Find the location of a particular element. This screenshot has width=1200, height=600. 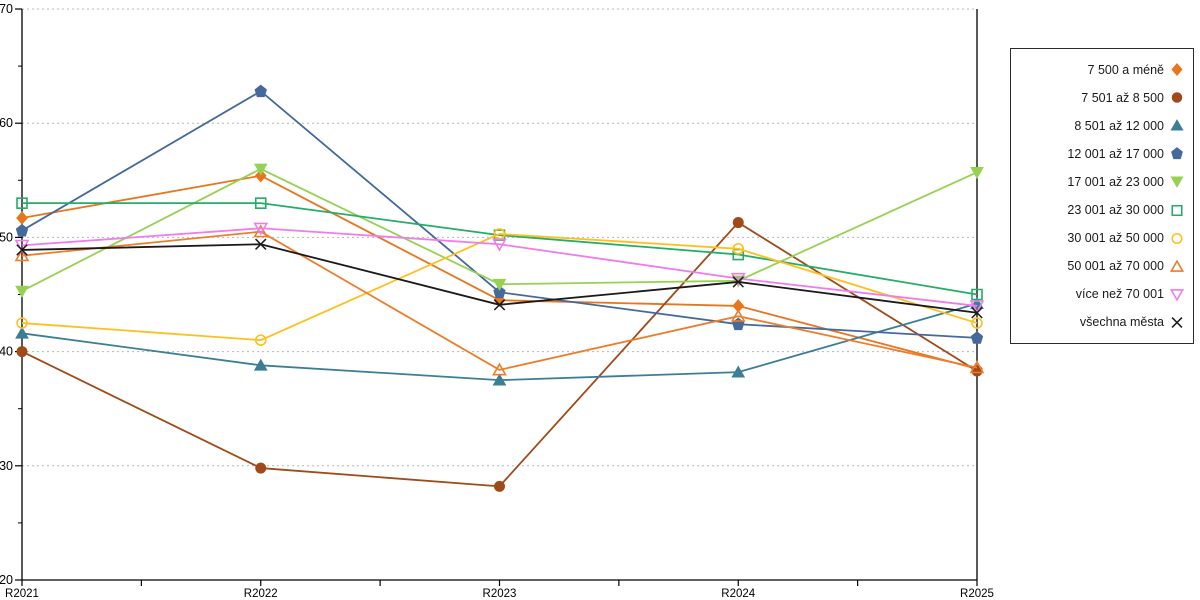

legend-item-label: všechna města is located at coordinates (1121, 322).